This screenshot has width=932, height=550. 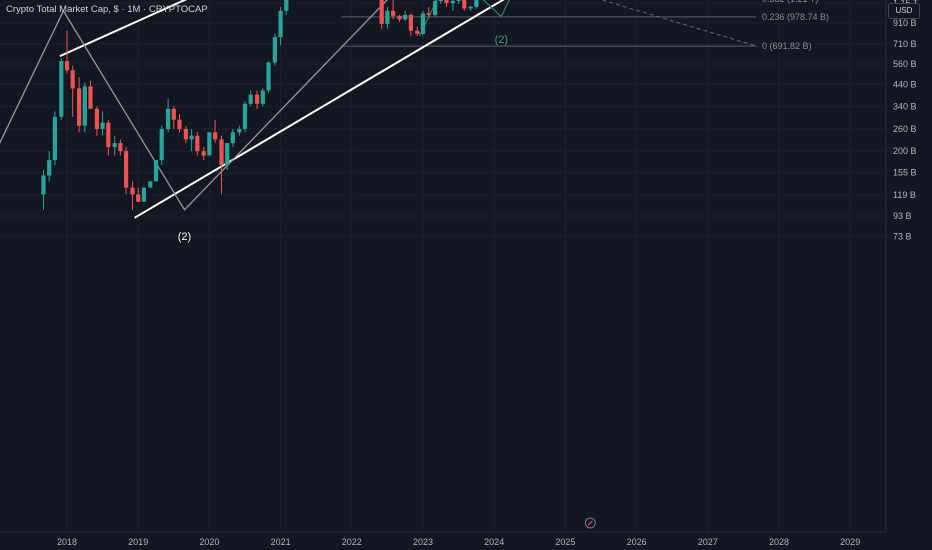 I want to click on event-marker-icon, so click(x=590, y=523).